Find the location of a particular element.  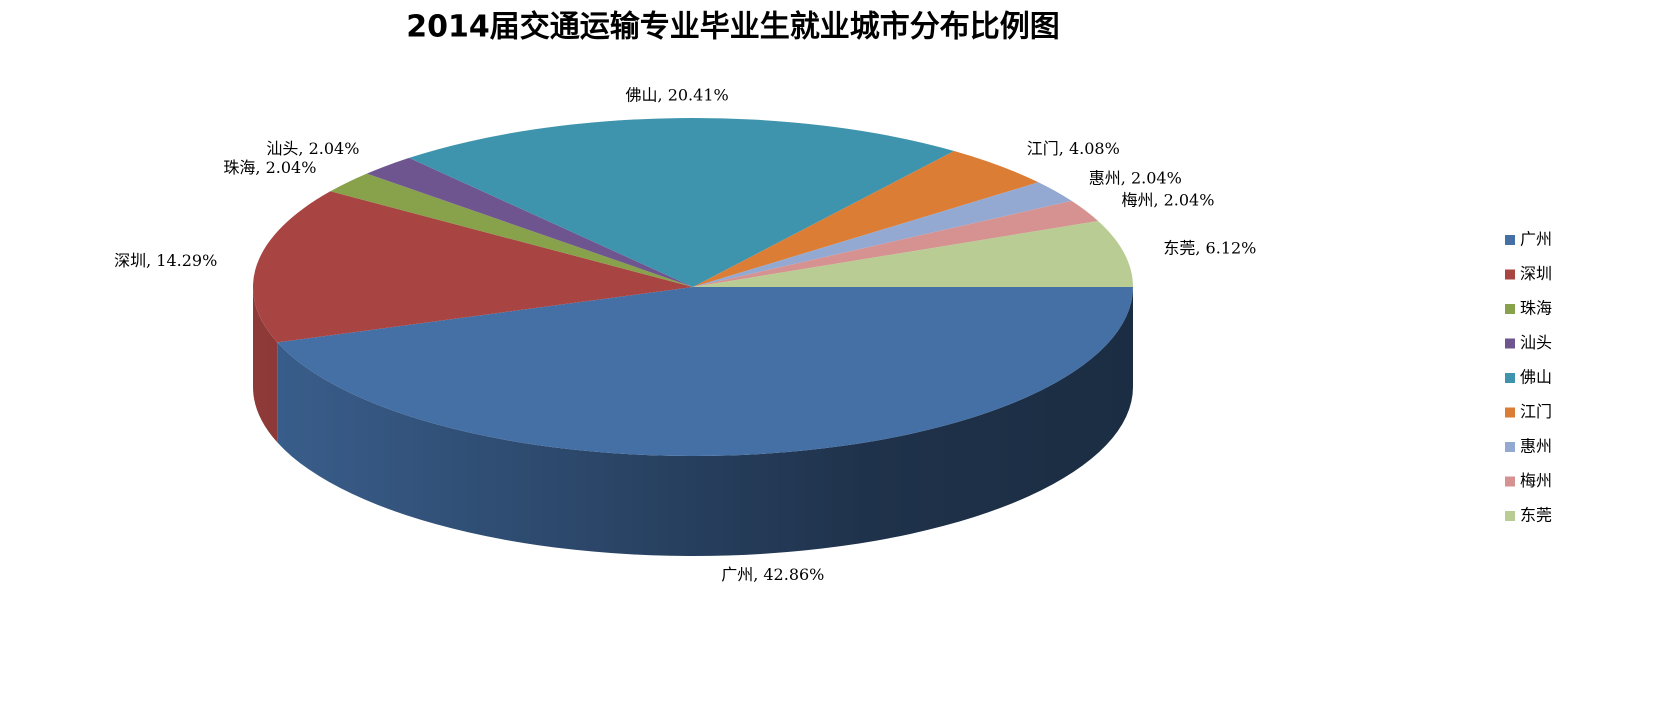

legend-label: 佛山 is located at coordinates (1536, 377).